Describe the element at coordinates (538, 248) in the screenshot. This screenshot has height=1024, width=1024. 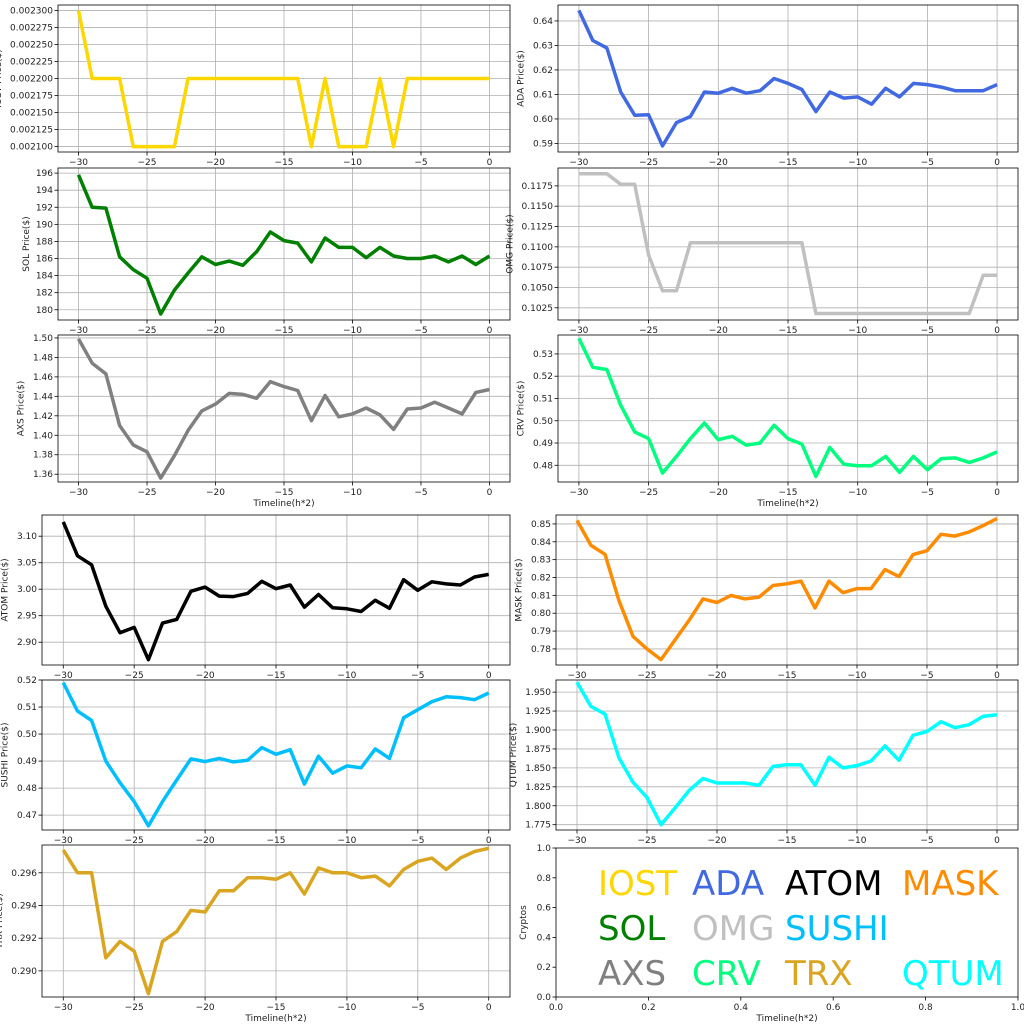
I see `y-tick-label: 0.1100` at that location.